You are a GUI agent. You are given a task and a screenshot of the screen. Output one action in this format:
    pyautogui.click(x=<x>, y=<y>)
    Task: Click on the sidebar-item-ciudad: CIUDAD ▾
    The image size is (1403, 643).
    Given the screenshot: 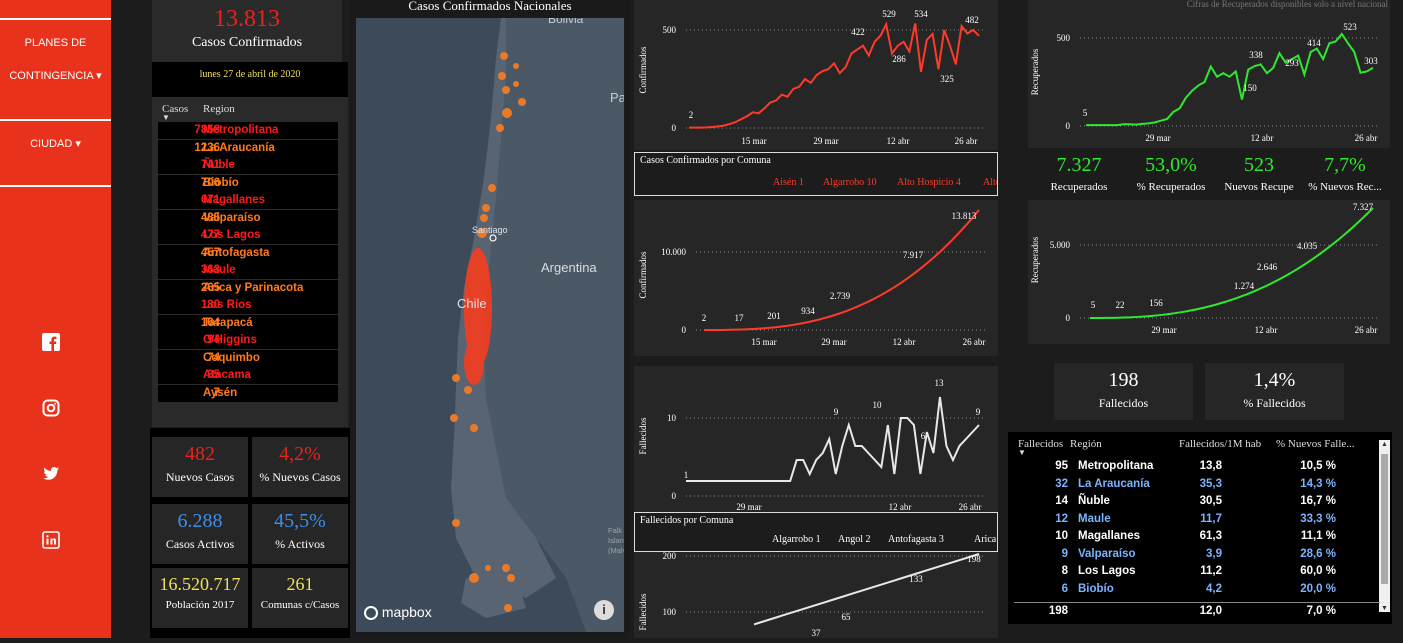 What is the action you would take?
    pyautogui.click(x=55, y=144)
    